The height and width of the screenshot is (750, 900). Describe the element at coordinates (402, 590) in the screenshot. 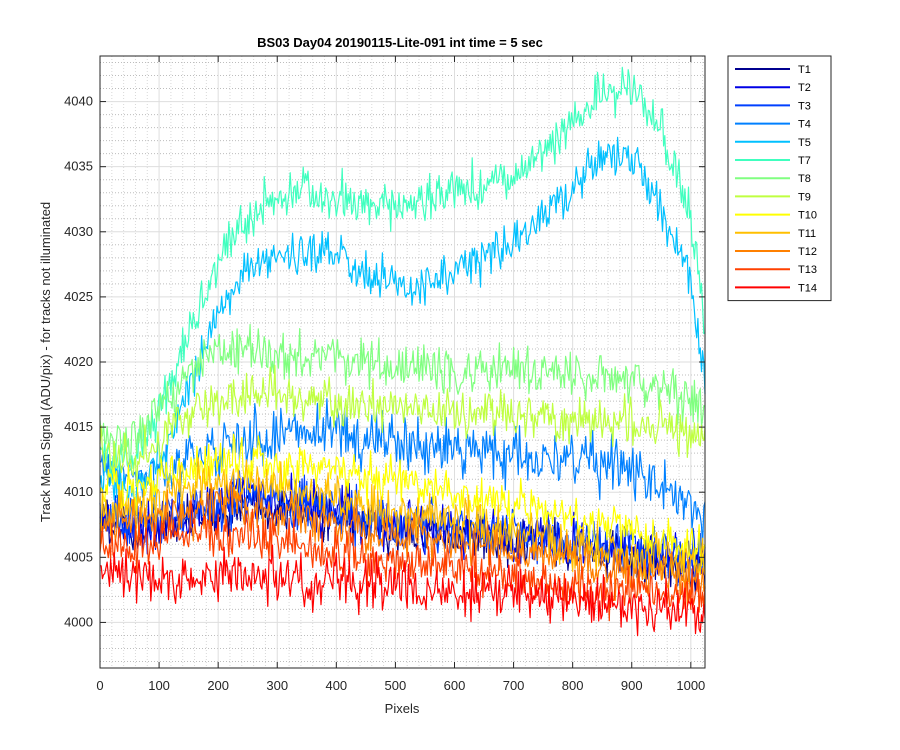

I see `series-line-t14` at that location.